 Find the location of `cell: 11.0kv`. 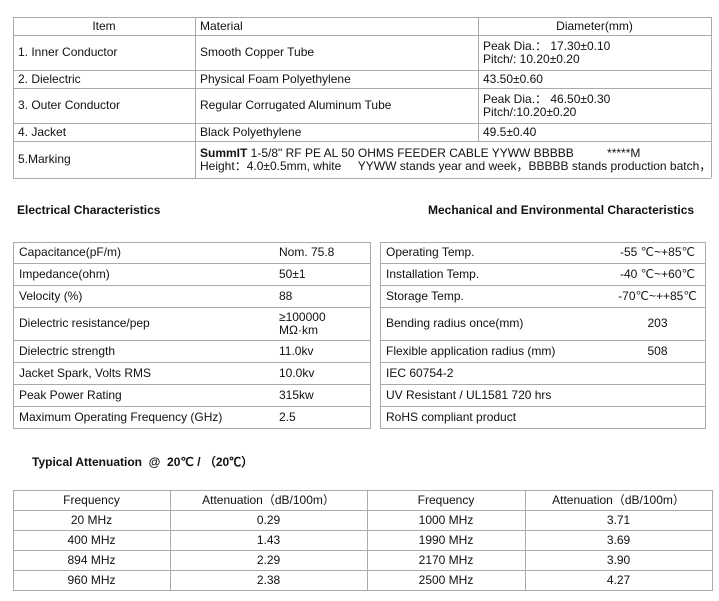

cell: 11.0kv is located at coordinates (322, 351).